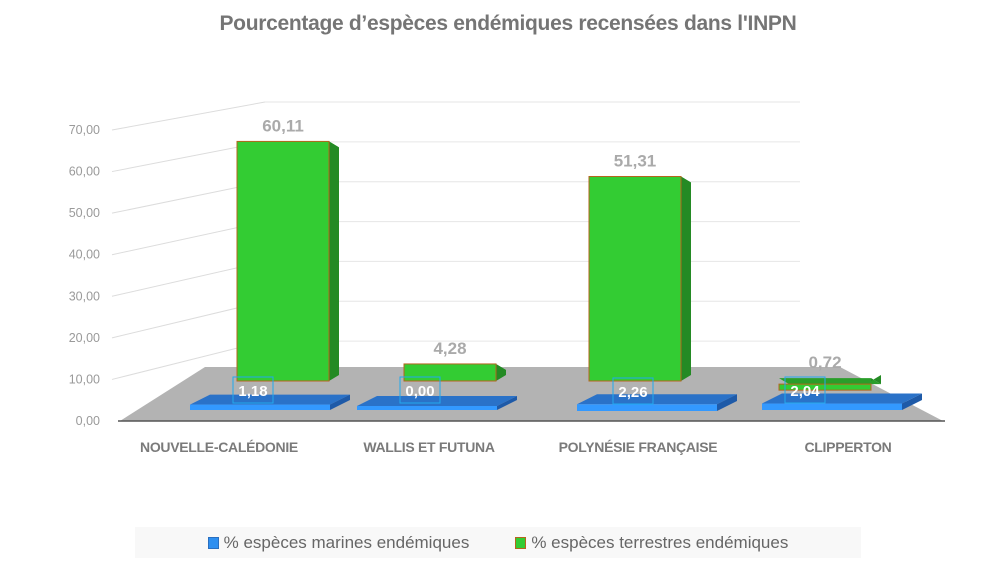 Image resolution: width=996 pixels, height=561 pixels. I want to click on y-tick-label: 20,00, so click(84, 338).